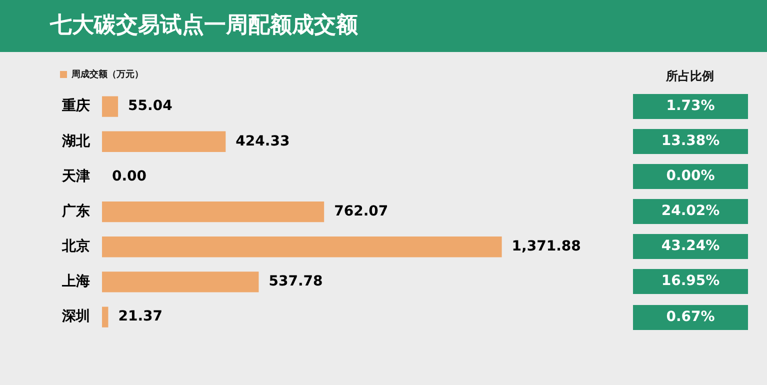 The image size is (767, 385). Describe the element at coordinates (690, 247) in the screenshot. I see `text: 43.24%` at that location.